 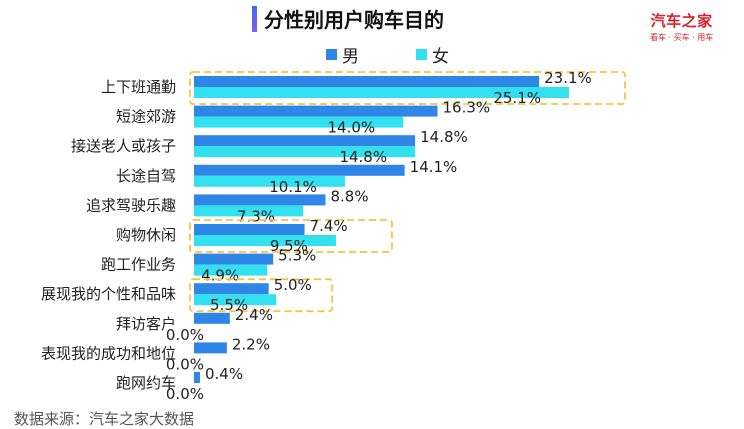 What do you see at coordinates (293, 187) in the screenshot?
I see `data-label-female: 10.1%` at bounding box center [293, 187].